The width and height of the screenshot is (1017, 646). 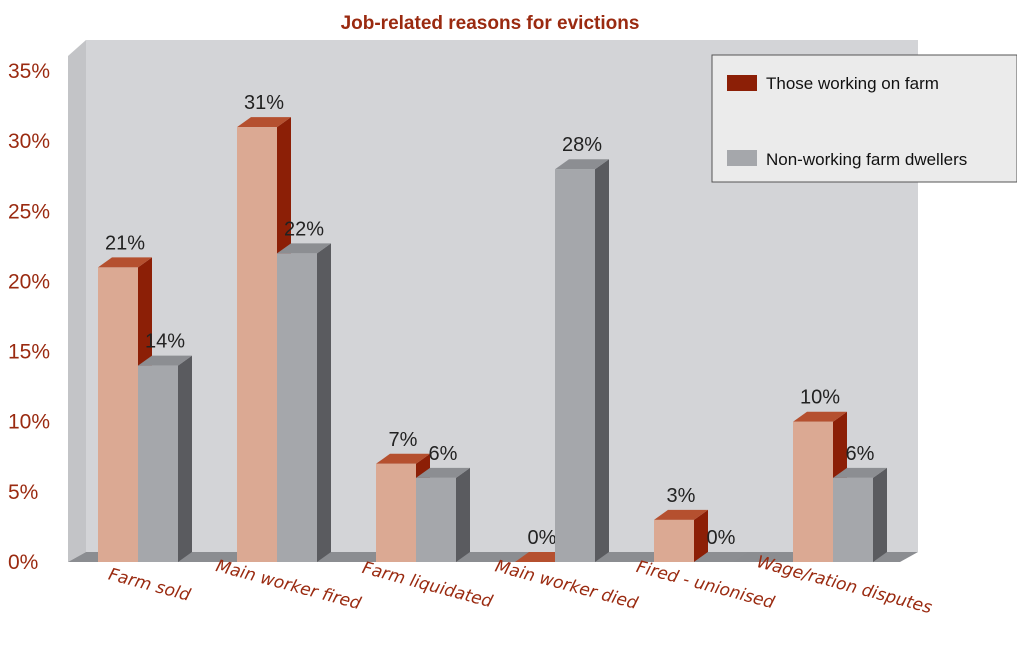 I want to click on bar-series-1-4-side, so click(x=701, y=535).